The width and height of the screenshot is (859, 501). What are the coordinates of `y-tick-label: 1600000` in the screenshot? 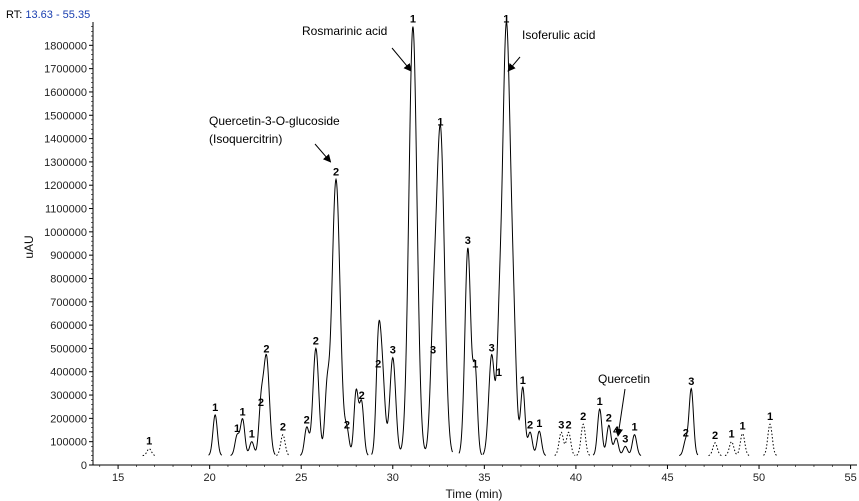 It's located at (65, 93).